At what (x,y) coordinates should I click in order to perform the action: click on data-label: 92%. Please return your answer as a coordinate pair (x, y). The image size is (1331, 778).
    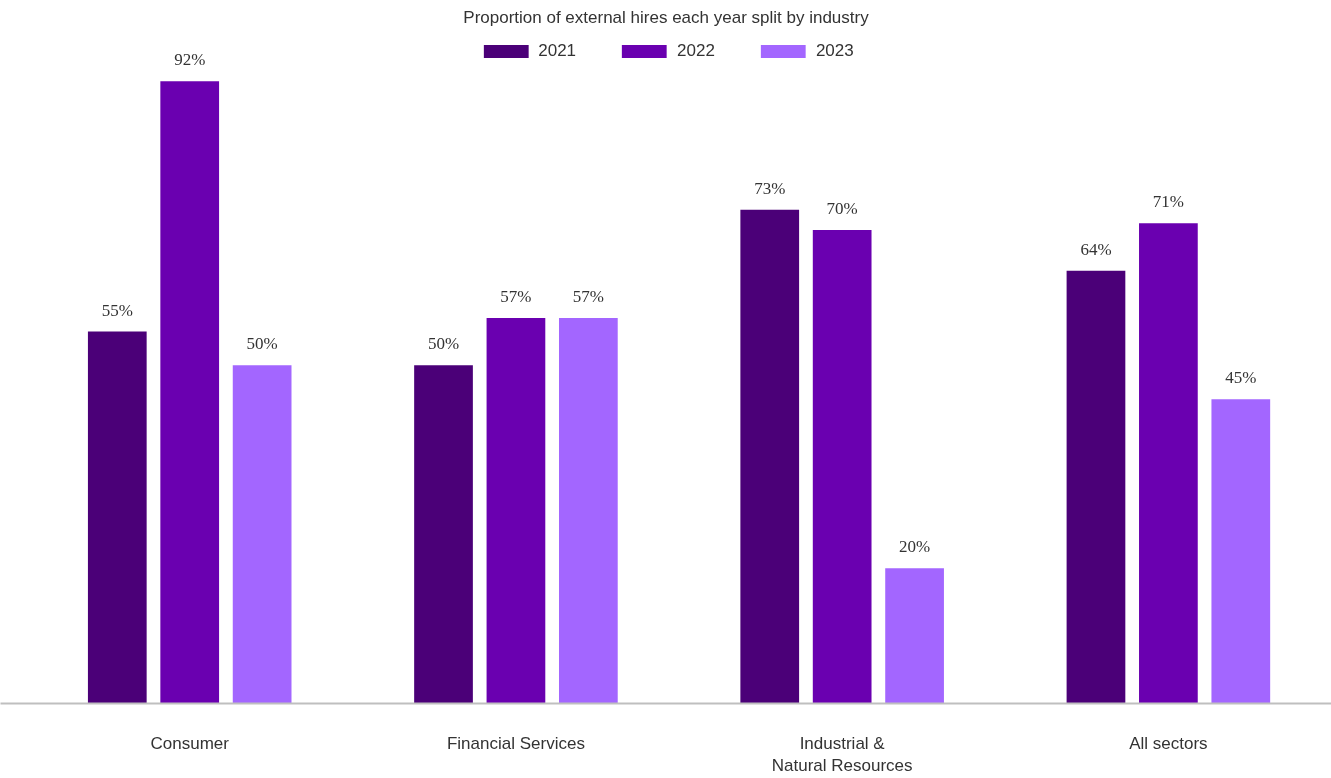
    Looking at the image, I should click on (190, 60).